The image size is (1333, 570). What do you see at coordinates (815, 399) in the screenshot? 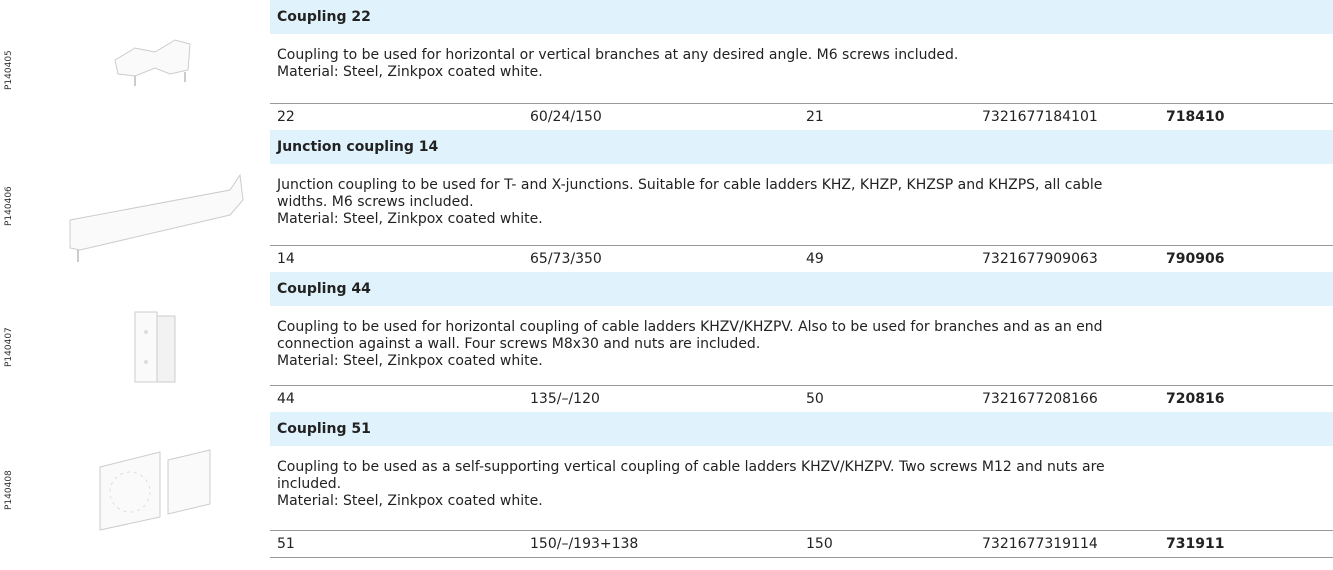
I see `data-cell: 50` at bounding box center [815, 399].